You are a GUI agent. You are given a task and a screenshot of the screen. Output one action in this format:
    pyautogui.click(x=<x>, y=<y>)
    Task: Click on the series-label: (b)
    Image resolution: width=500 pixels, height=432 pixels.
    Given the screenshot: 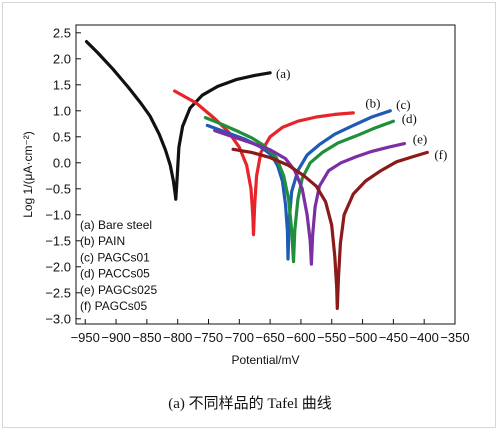 What is the action you would take?
    pyautogui.click(x=372, y=102)
    